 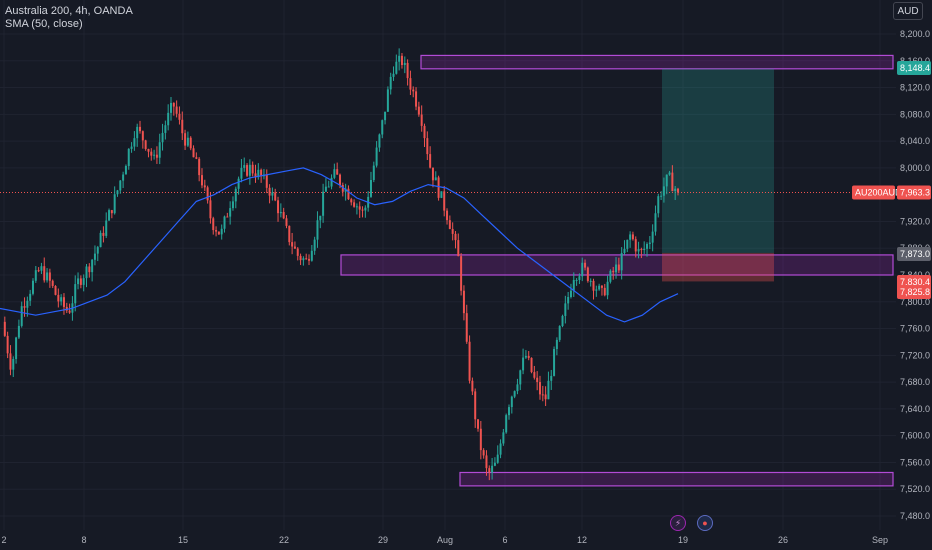 What do you see at coordinates (44, 24) in the screenshot?
I see `indicator-label: SMA (50, close)` at bounding box center [44, 24].